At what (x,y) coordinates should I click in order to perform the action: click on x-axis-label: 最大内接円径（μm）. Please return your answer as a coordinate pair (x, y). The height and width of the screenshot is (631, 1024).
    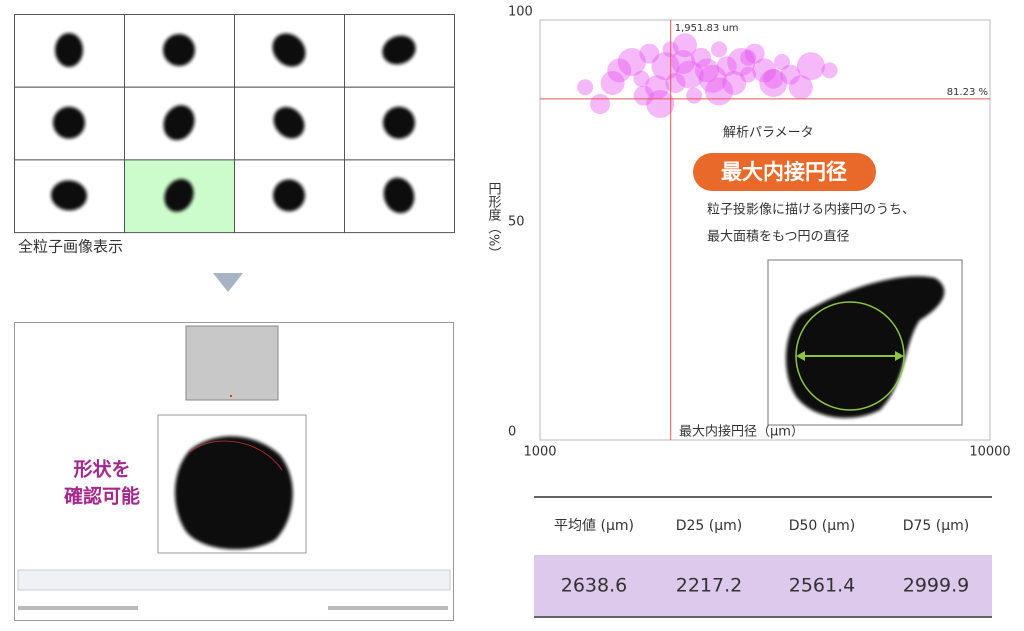
    Looking at the image, I should click on (741, 432).